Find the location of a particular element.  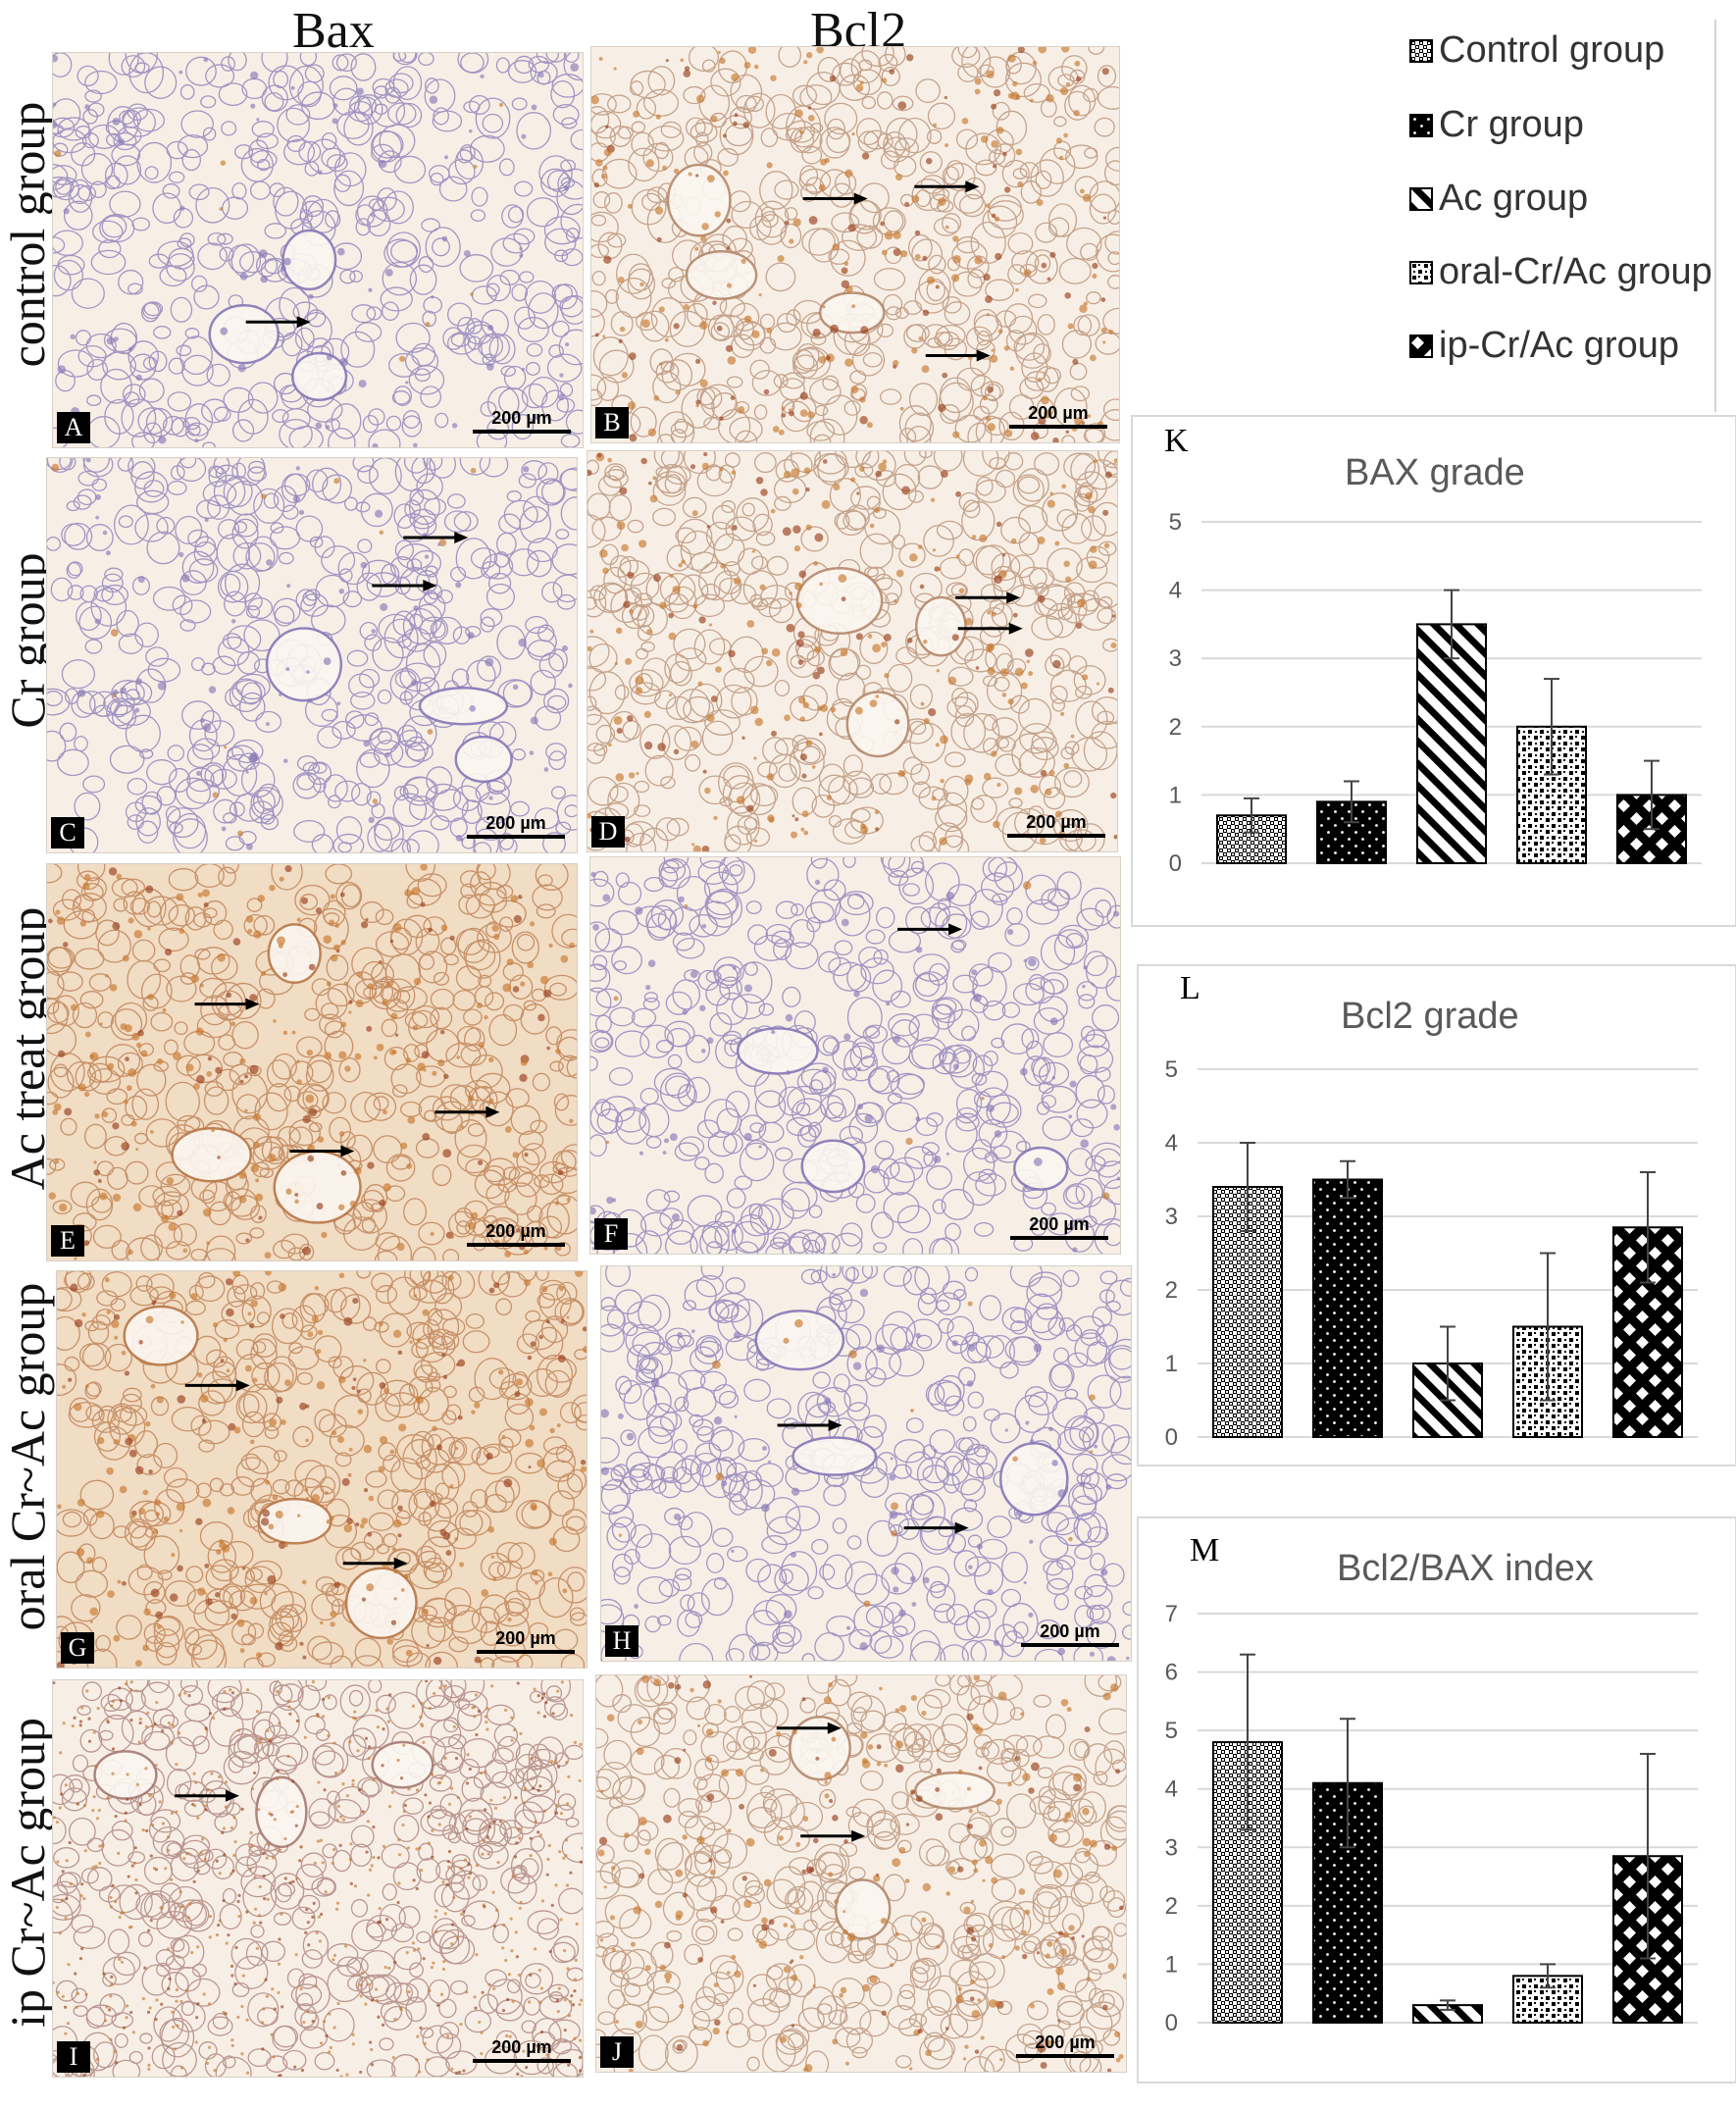

micrograph-c-texture is located at coordinates (312, 655).